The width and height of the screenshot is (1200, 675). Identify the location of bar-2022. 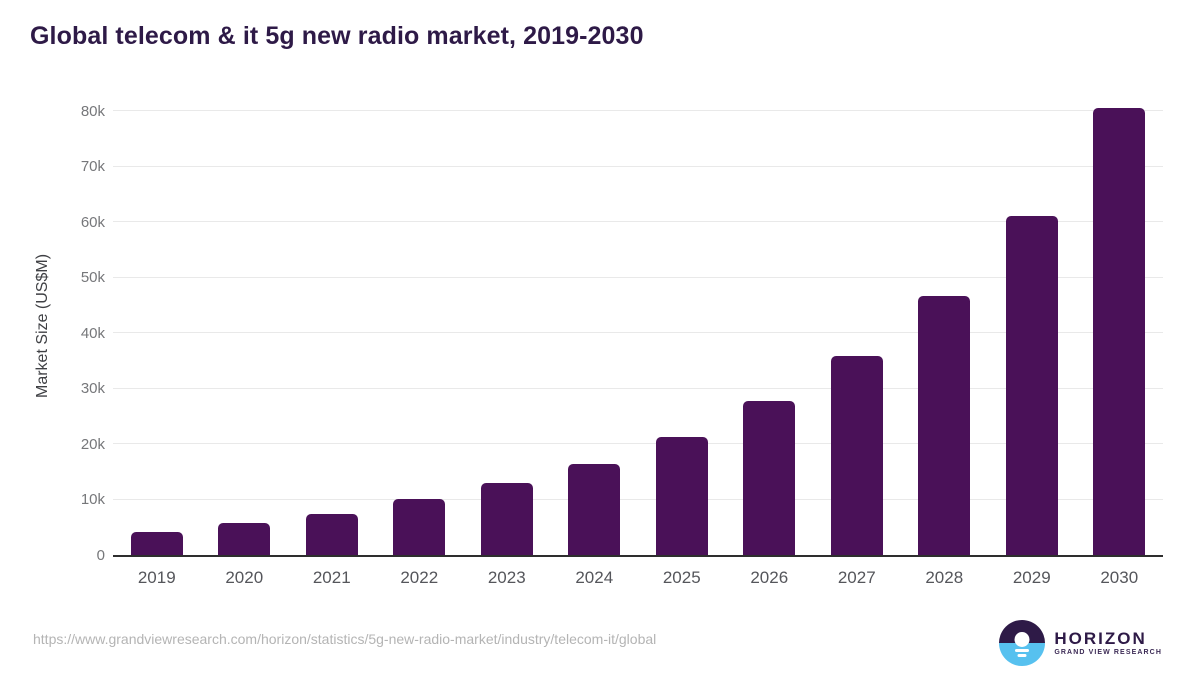
(419, 527).